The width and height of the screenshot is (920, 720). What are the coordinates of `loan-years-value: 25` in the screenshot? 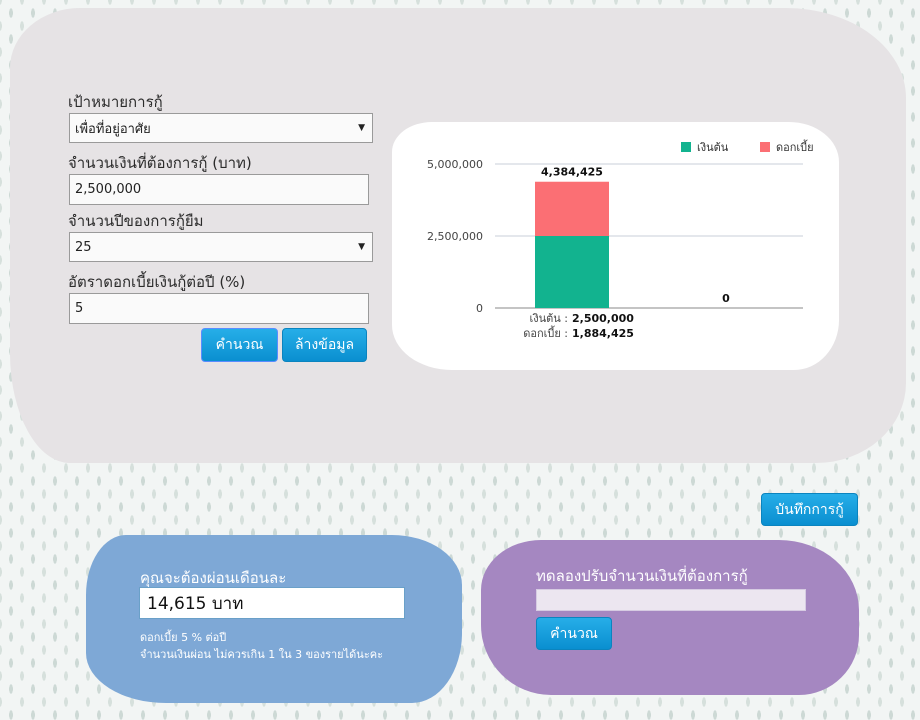 It's located at (83, 247).